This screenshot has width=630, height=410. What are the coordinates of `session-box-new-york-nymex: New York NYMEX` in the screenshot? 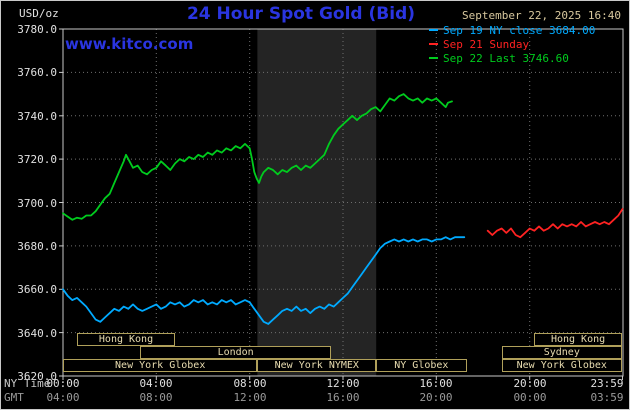 It's located at (317, 365).